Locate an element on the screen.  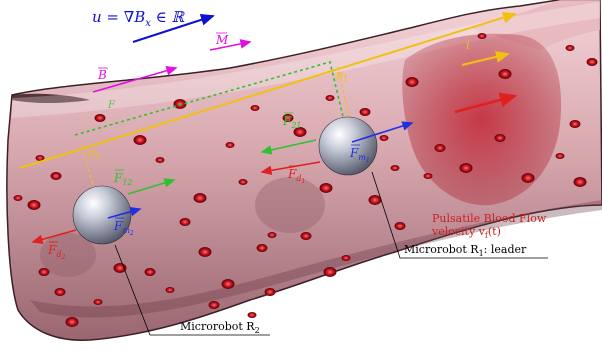
microrobot-r1 is located at coordinates (348, 146).